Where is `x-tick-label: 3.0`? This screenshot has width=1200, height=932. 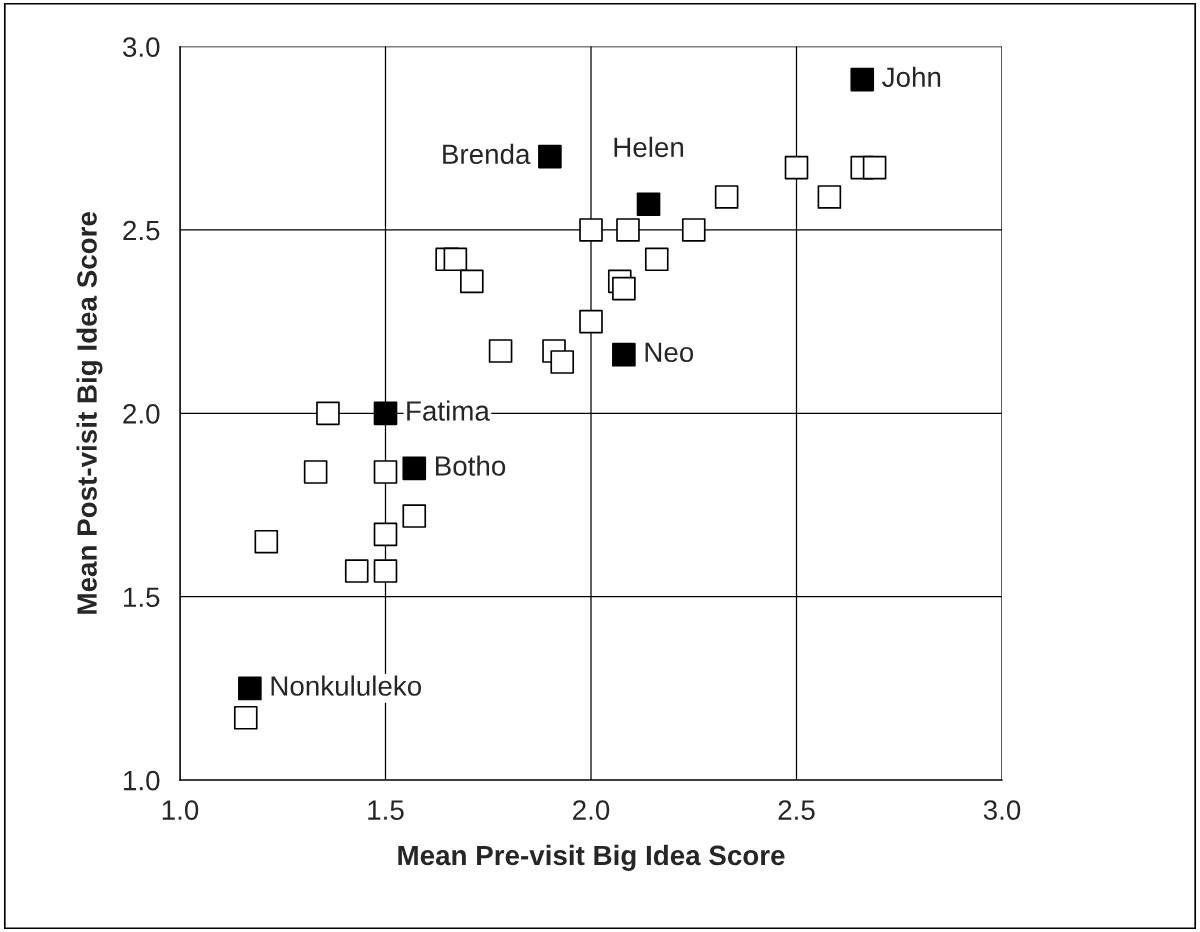
x-tick-label: 3.0 is located at coordinates (1002, 810).